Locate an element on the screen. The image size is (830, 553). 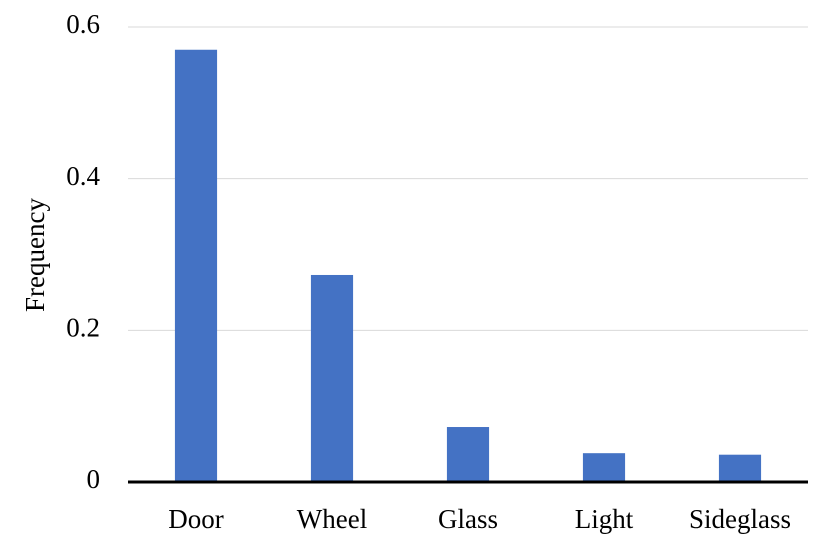
y-tick-label: 0 is located at coordinates (94, 479).